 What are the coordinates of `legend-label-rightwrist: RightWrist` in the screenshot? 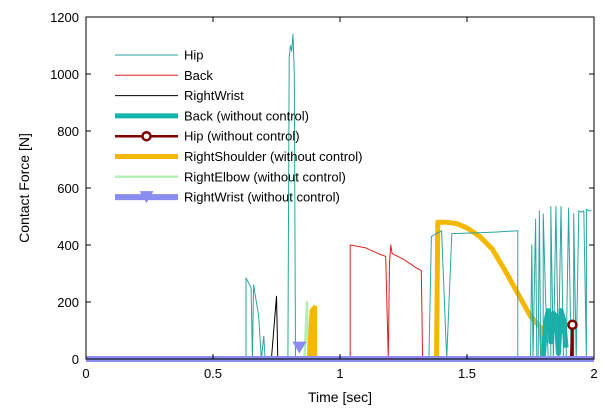 It's located at (214, 95).